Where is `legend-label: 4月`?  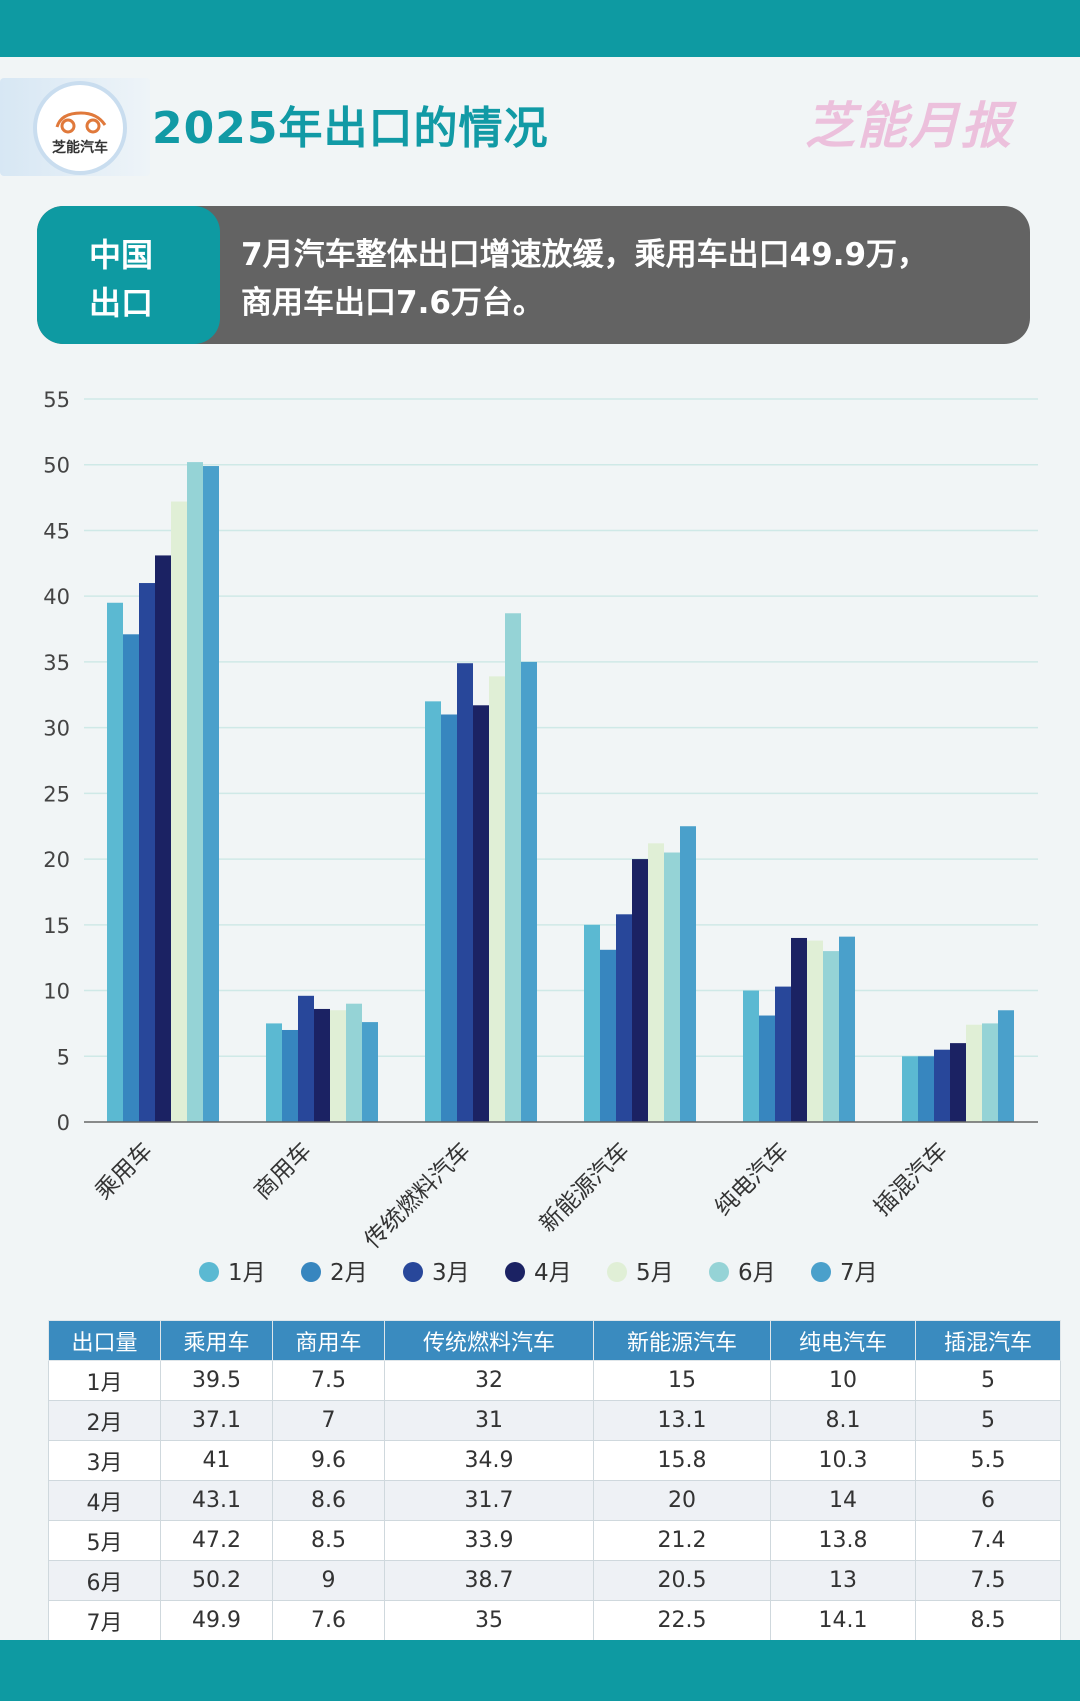
legend-label: 4月 is located at coordinates (553, 1273).